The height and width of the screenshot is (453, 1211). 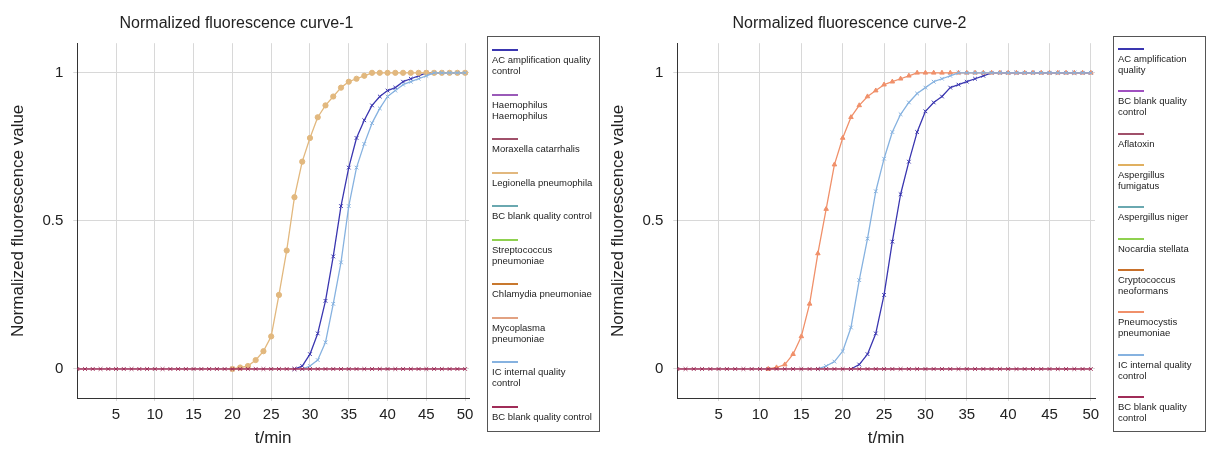 What do you see at coordinates (1153, 64) in the screenshot?
I see `legend-label: AC amplification quality` at bounding box center [1153, 64].